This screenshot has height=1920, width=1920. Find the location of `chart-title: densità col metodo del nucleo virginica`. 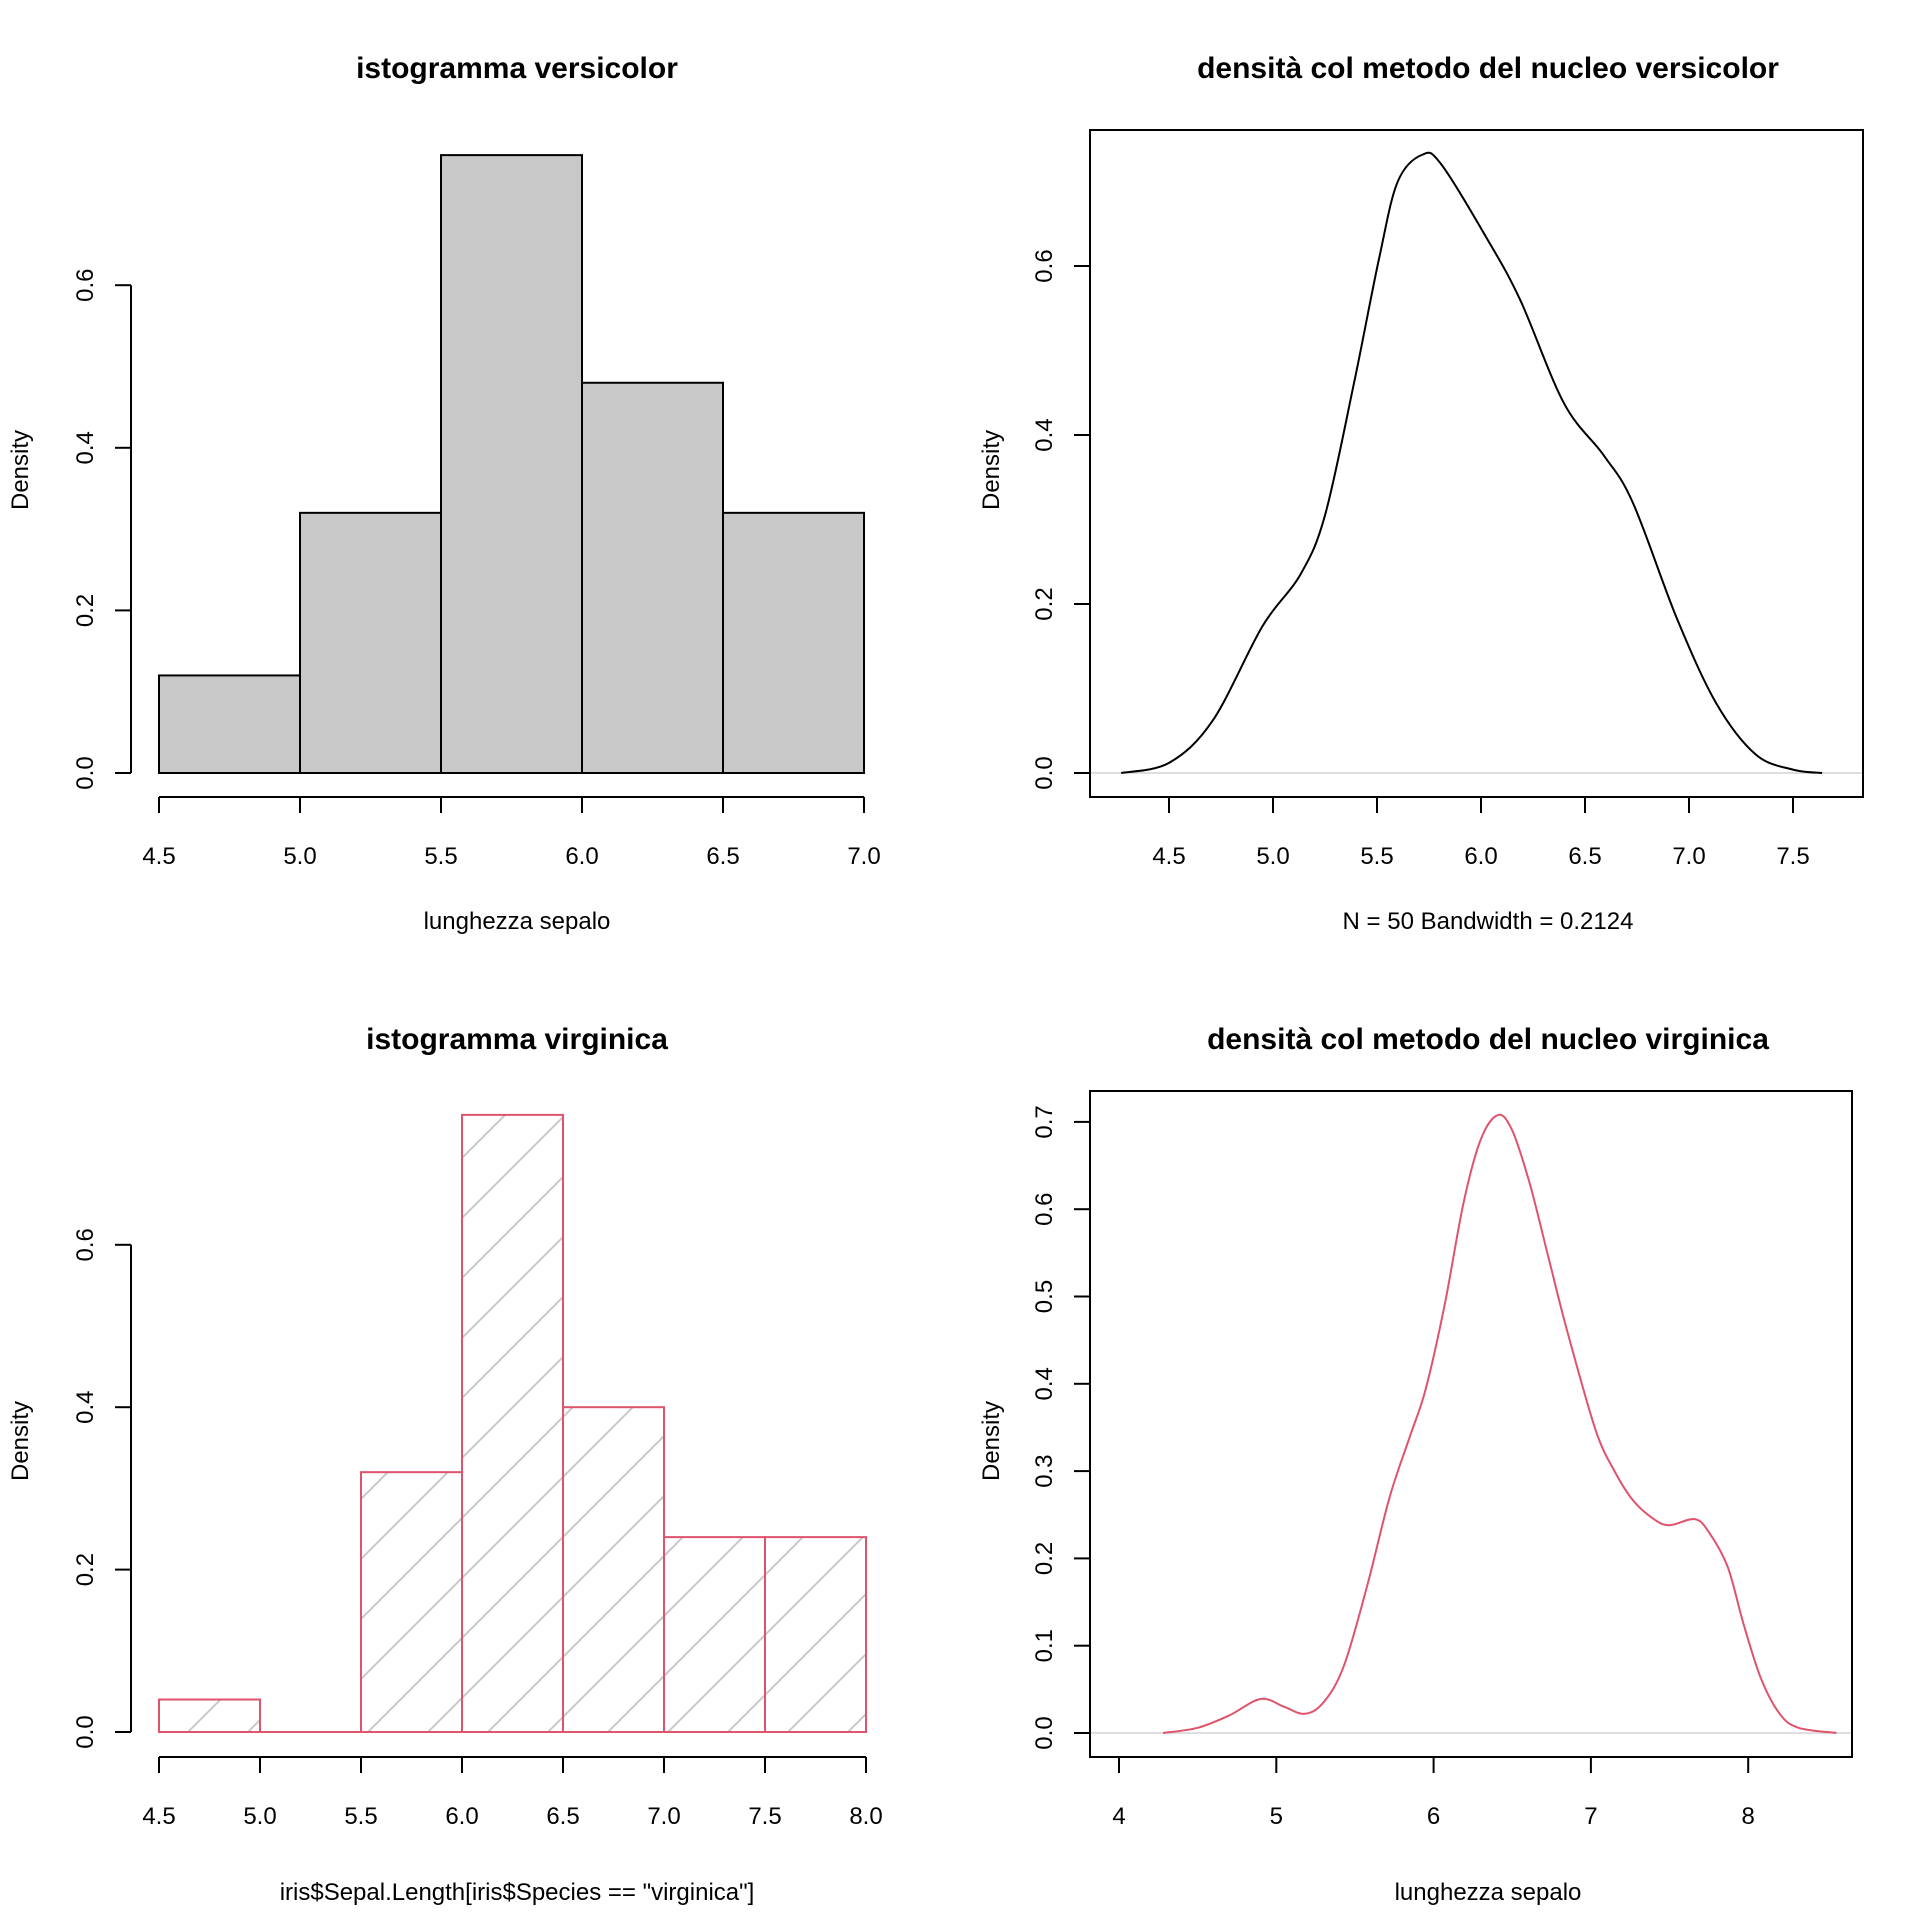

chart-title: densità col metodo del nucleo virginica is located at coordinates (1488, 1039).